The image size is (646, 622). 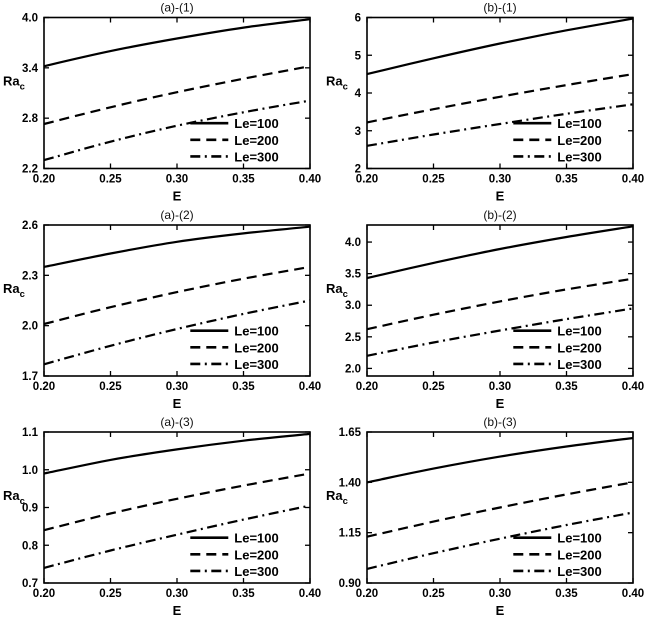 I want to click on chart-title: (a)-(1), so click(x=176, y=8).